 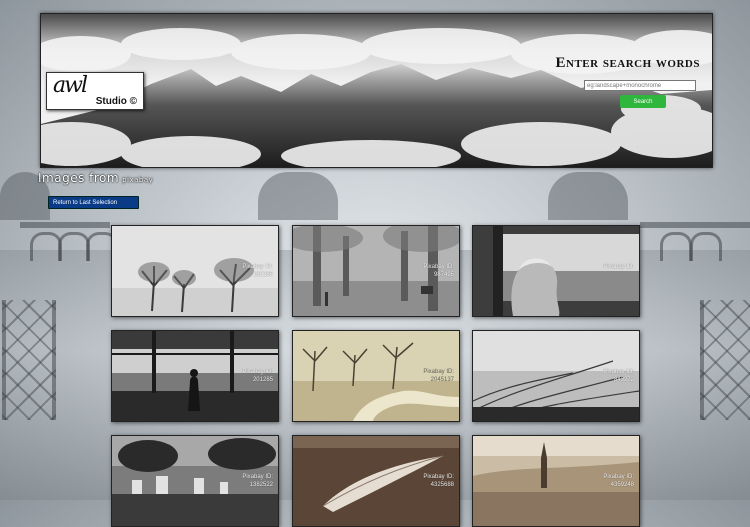 What do you see at coordinates (261, 485) in the screenshot?
I see `pixabay-id-value: 1382522` at bounding box center [261, 485].